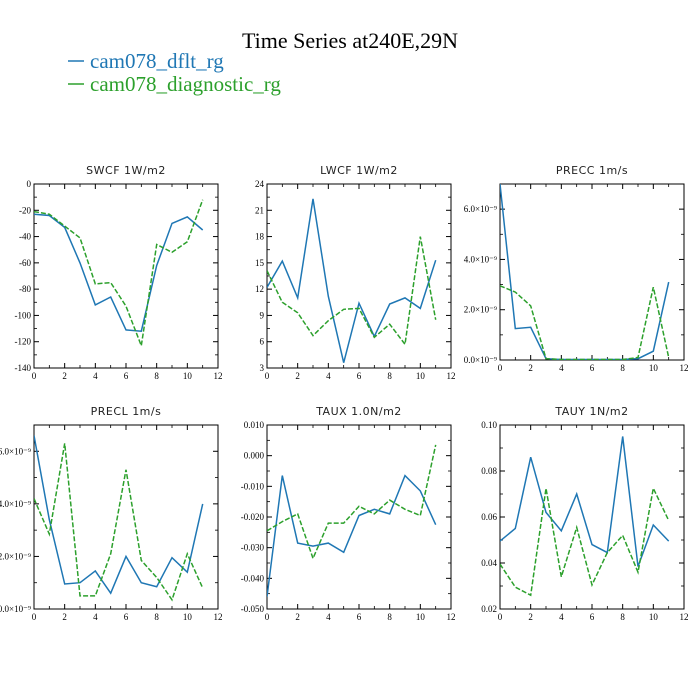 The width and height of the screenshot is (700, 700). Describe the element at coordinates (25, 237) in the screenshot. I see `y-tick-label: -40` at that location.